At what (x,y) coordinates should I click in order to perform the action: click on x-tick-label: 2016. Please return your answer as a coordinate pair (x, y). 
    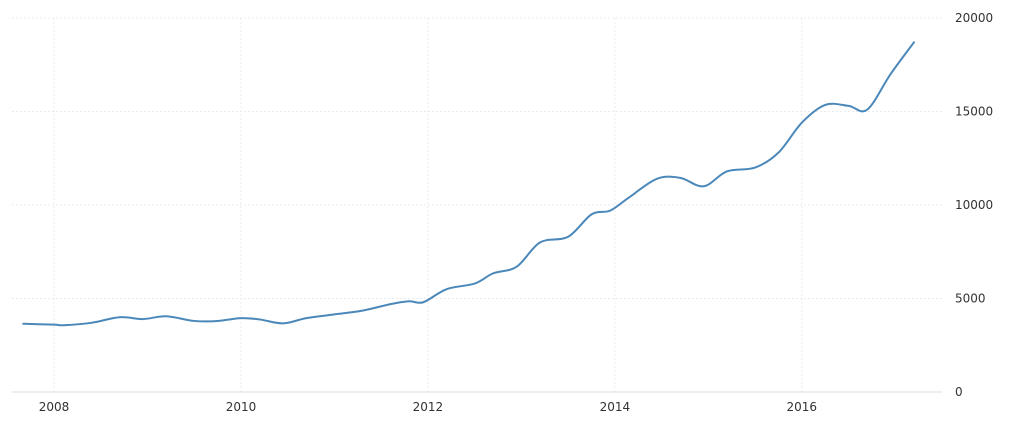
    Looking at the image, I should click on (802, 407).